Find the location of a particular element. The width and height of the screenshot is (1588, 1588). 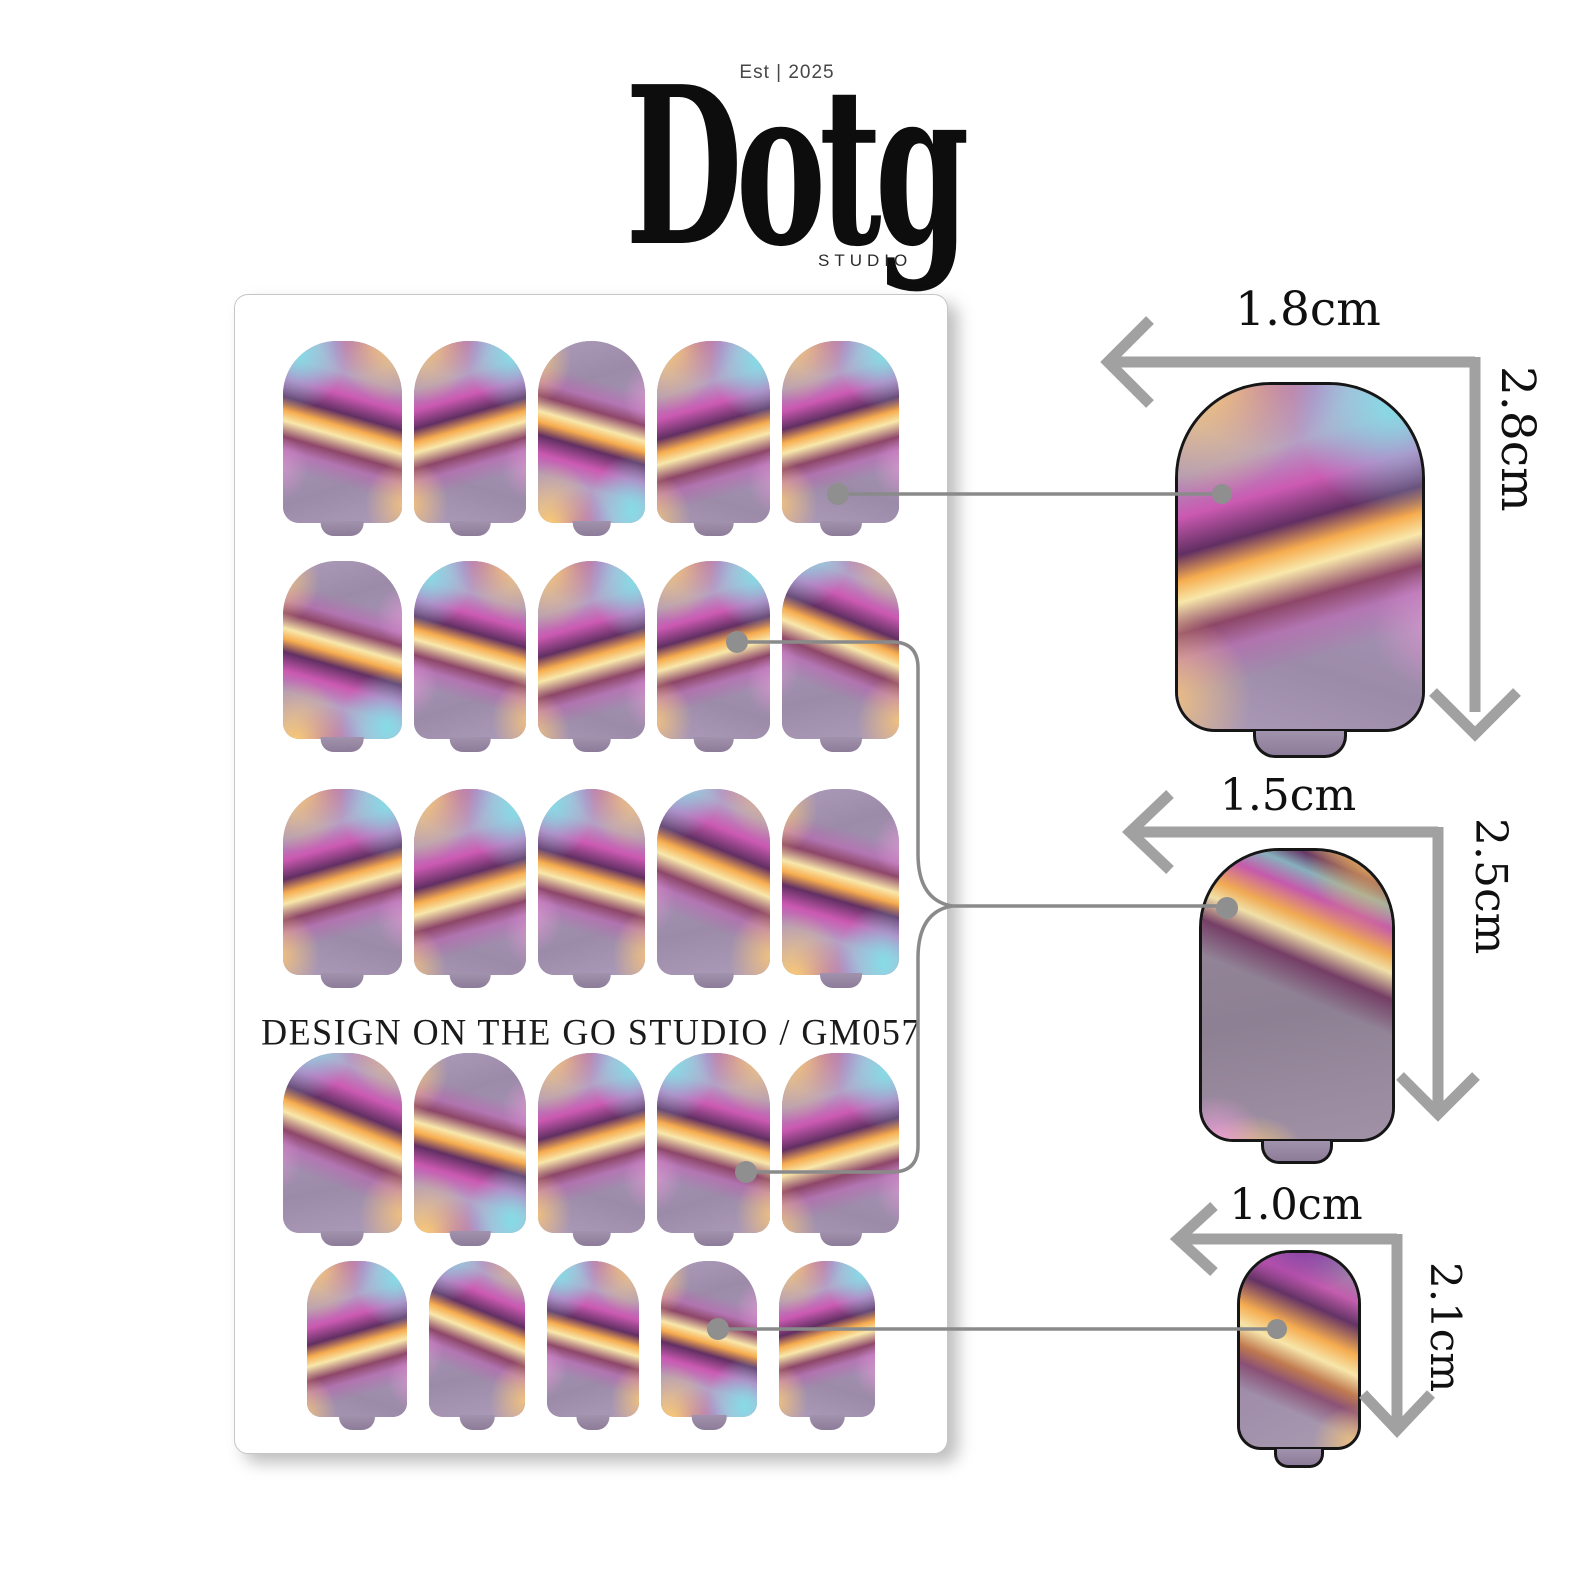

brand-logo: Dotg is located at coordinates (797, 167).